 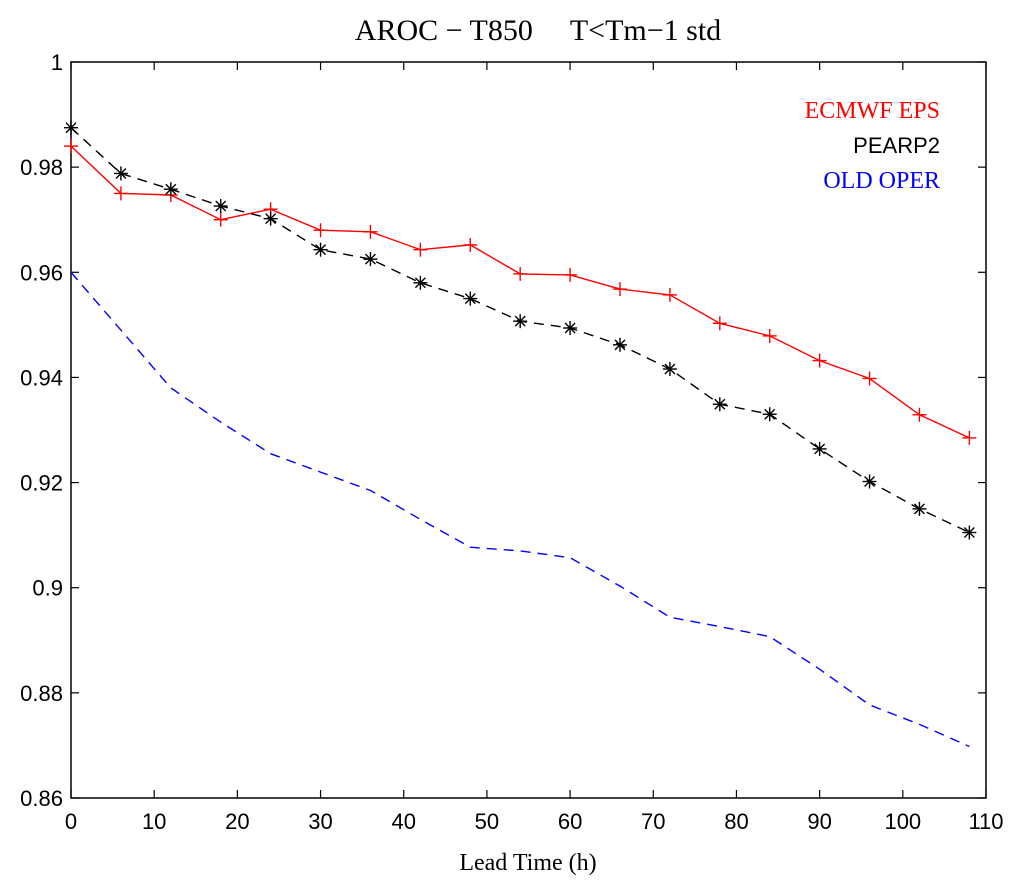 I want to click on x-tick-label: 100, so click(x=902, y=821).